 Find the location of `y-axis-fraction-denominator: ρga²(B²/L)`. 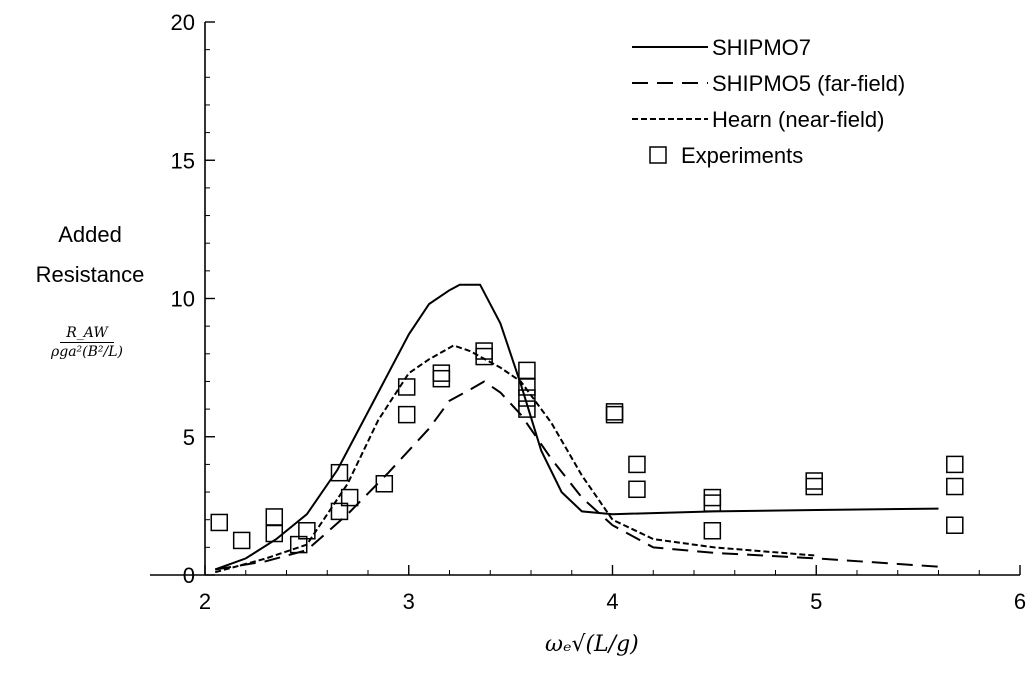

y-axis-fraction-denominator: ρga²(B²/L) is located at coordinates (87, 352).